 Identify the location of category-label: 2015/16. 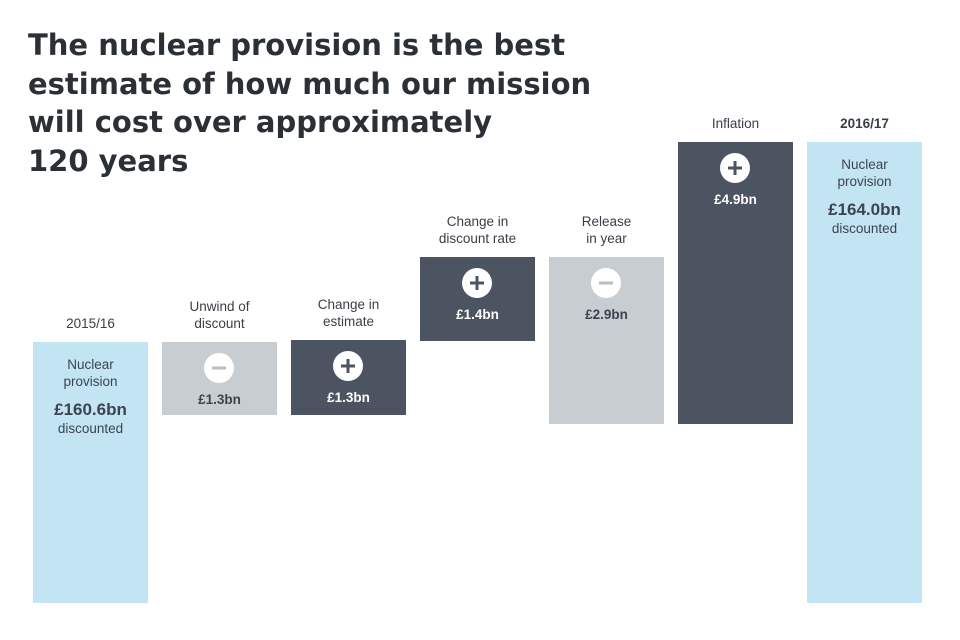
(91, 323).